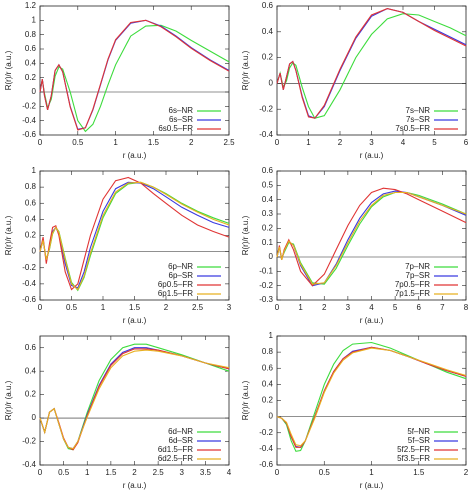 The width and height of the screenshot is (474, 497). Describe the element at coordinates (417, 266) in the screenshot. I see `legend-label: 7p–NR` at that location.